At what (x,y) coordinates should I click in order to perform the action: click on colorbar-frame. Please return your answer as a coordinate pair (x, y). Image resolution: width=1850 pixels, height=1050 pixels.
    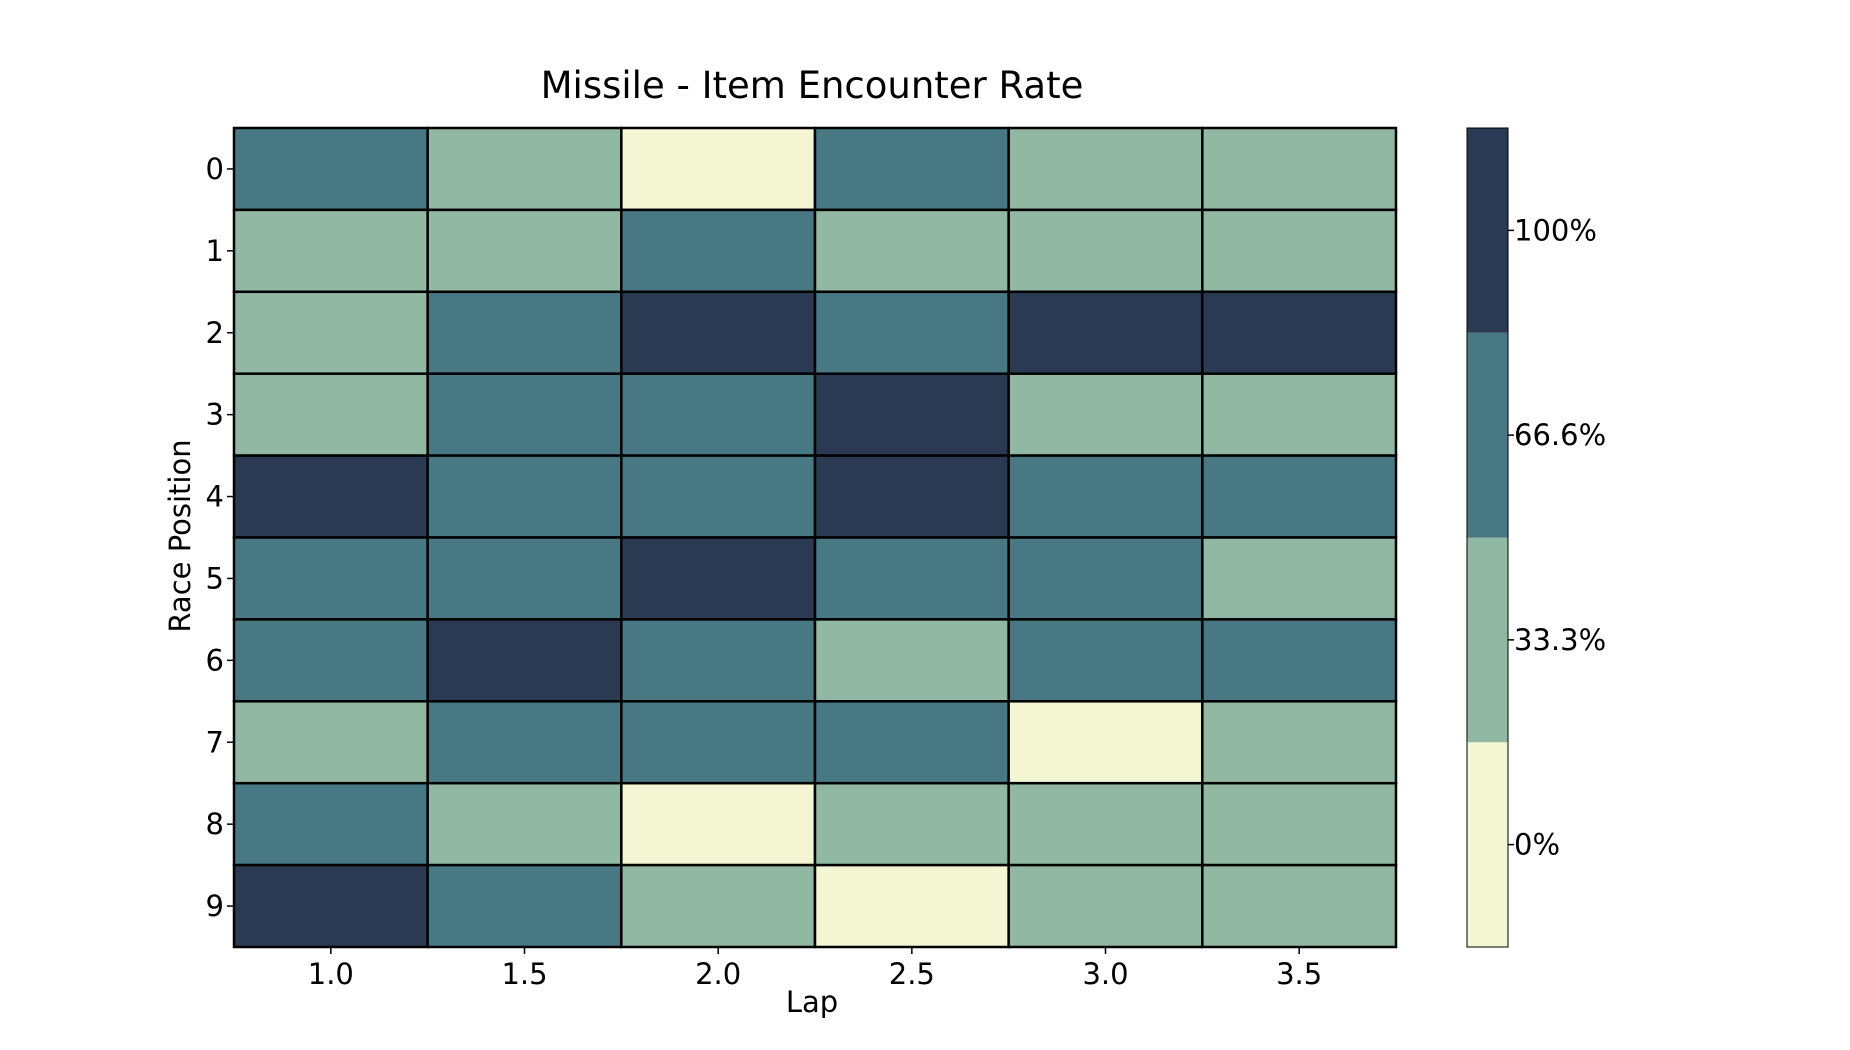
    Looking at the image, I should click on (1487, 537).